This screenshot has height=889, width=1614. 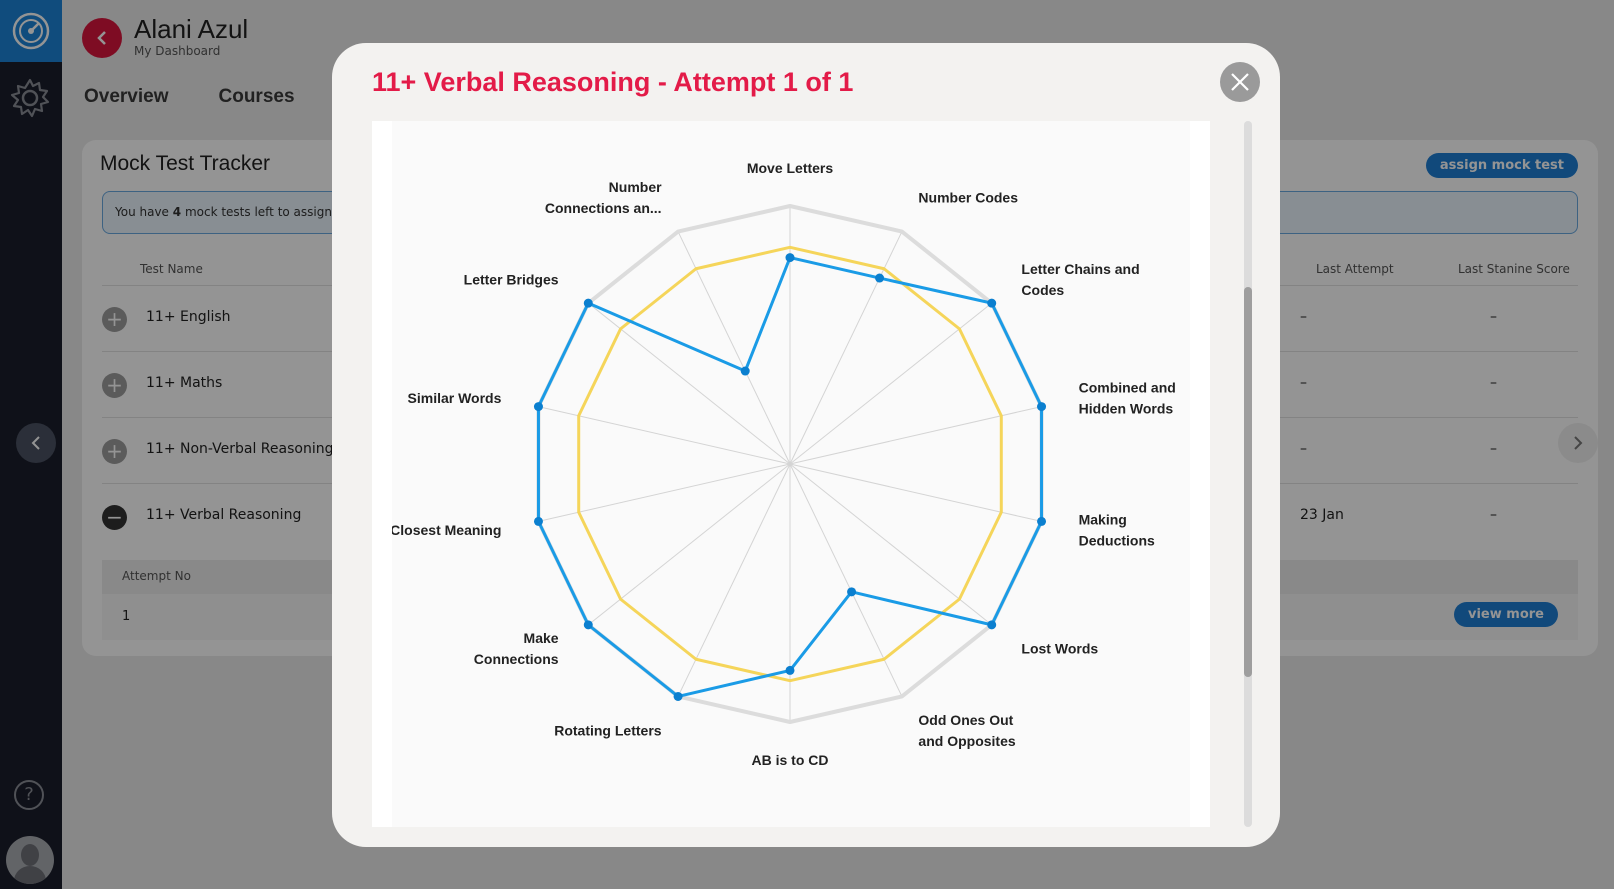 I want to click on chevron-right-icon, so click(x=1578, y=443).